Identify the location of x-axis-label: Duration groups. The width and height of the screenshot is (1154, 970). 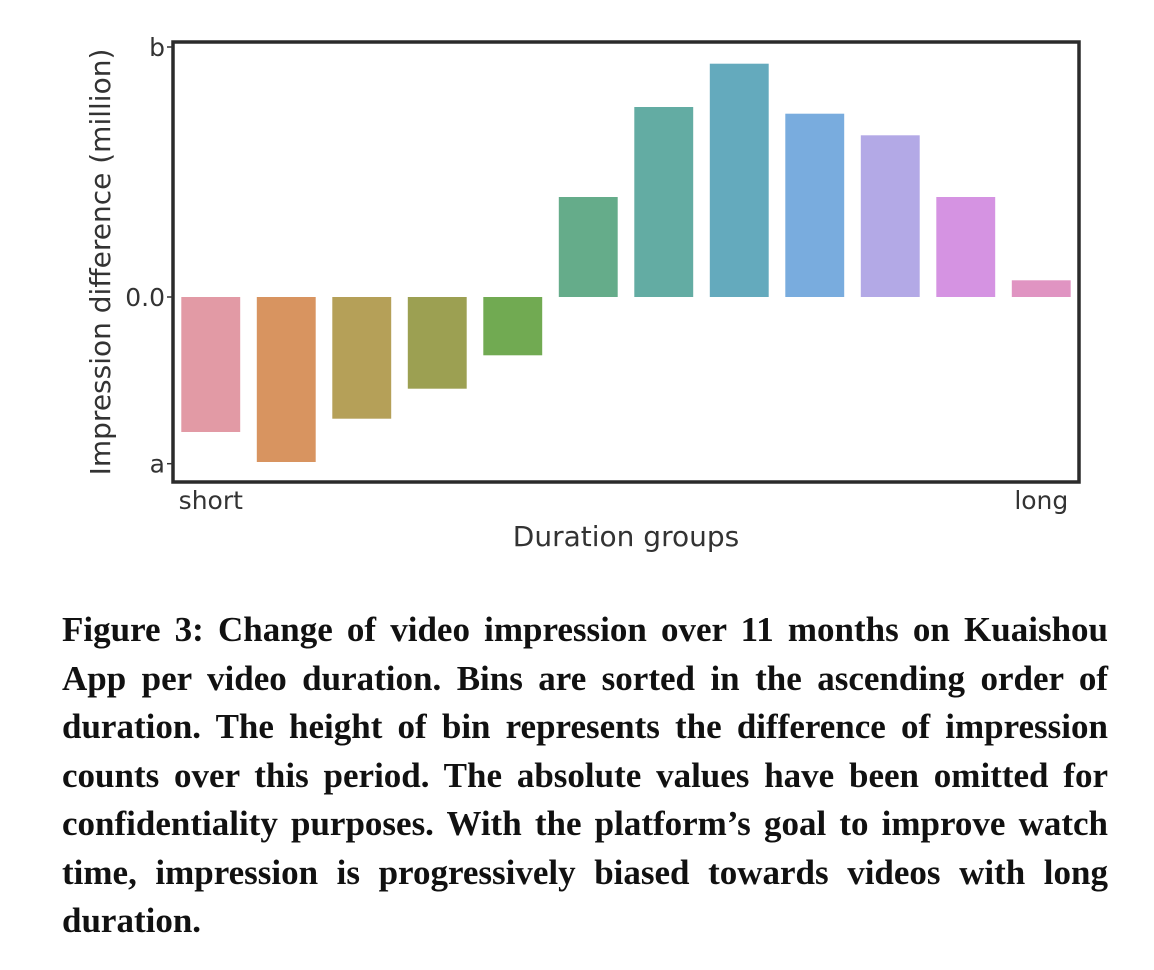
(626, 536).